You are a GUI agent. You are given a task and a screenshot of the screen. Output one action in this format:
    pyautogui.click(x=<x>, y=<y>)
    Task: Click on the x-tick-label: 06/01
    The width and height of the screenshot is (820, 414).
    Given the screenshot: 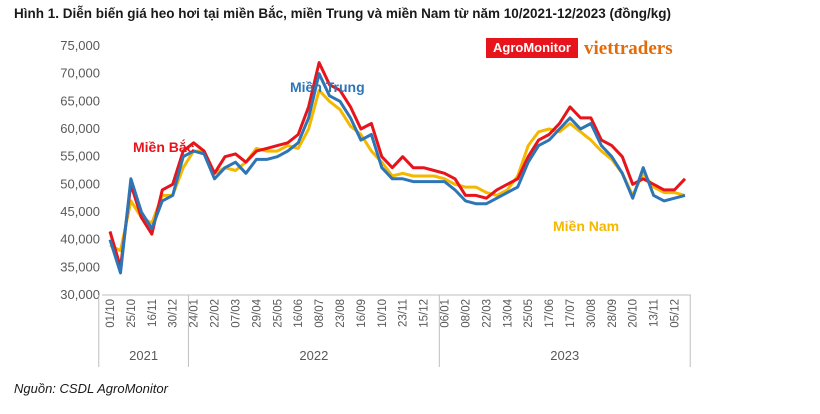 What is the action you would take?
    pyautogui.click(x=446, y=313)
    